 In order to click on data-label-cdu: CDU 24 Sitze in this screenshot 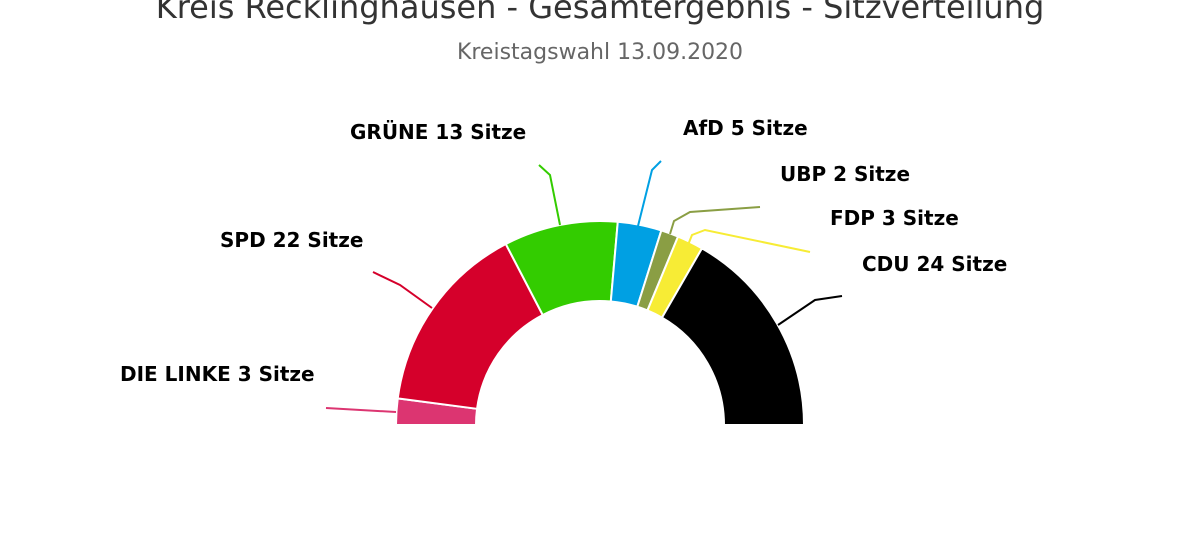, I will do `click(934, 264)`.